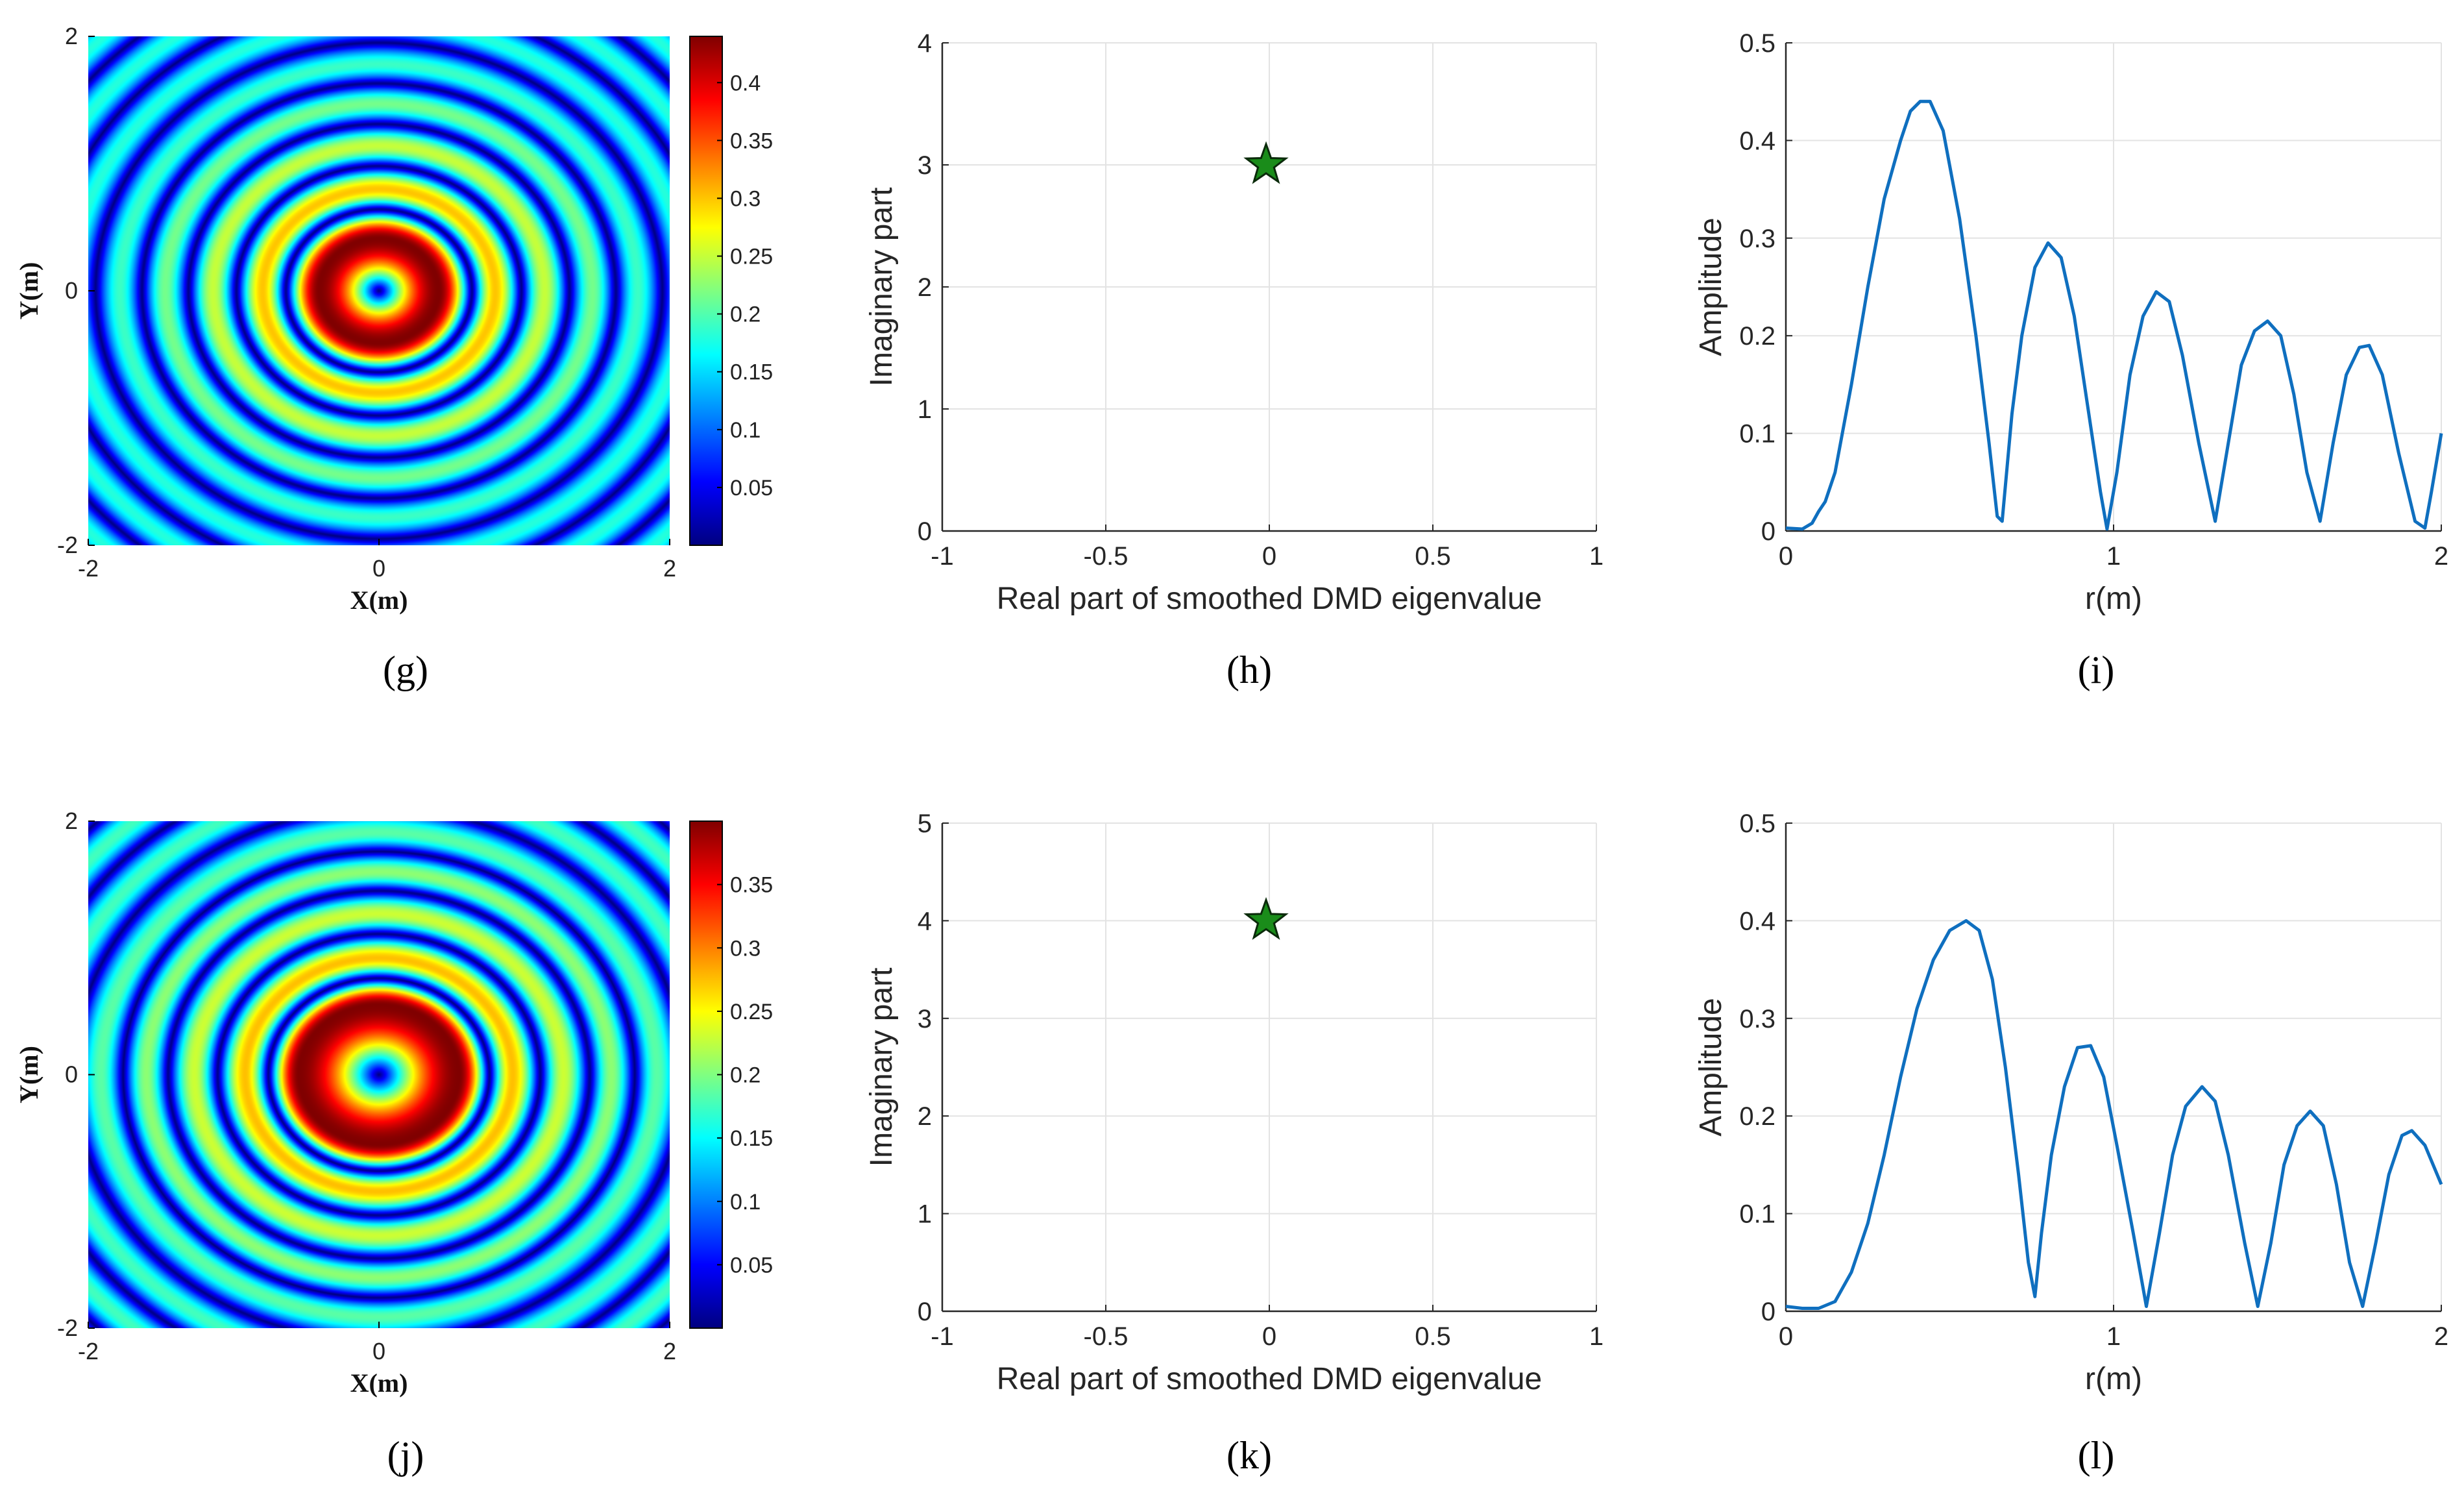 The height and width of the screenshot is (1506, 2464). Describe the element at coordinates (2096, 1456) in the screenshot. I see `panel-caption: (l)` at that location.